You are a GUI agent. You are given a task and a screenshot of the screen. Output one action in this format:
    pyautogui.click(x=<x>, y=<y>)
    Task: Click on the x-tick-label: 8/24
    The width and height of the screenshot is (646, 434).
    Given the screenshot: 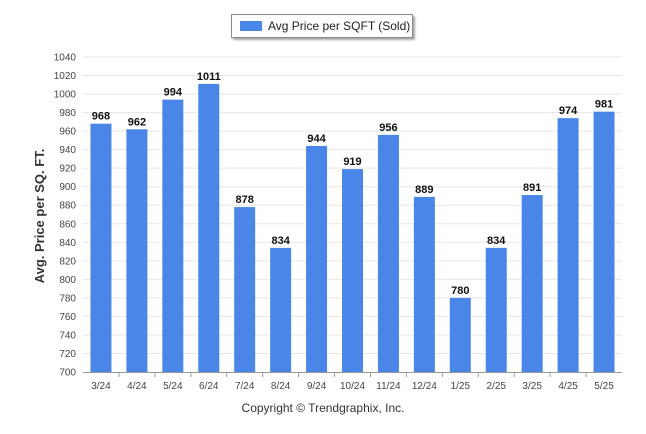 What is the action you would take?
    pyautogui.click(x=281, y=386)
    